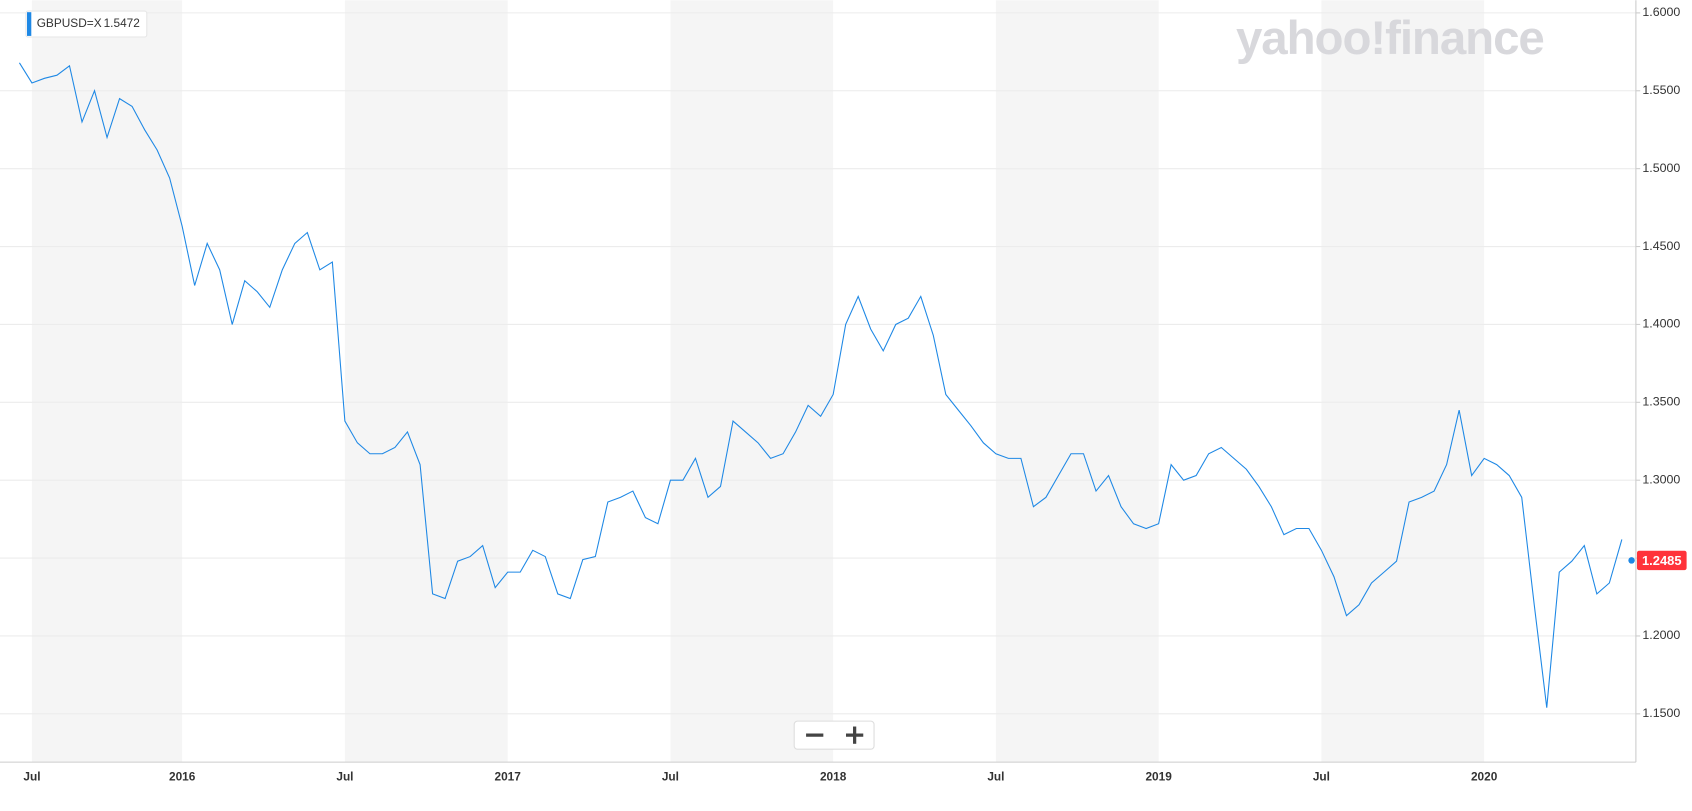  I want to click on y-tick-label: 1.6000, so click(1661, 12).